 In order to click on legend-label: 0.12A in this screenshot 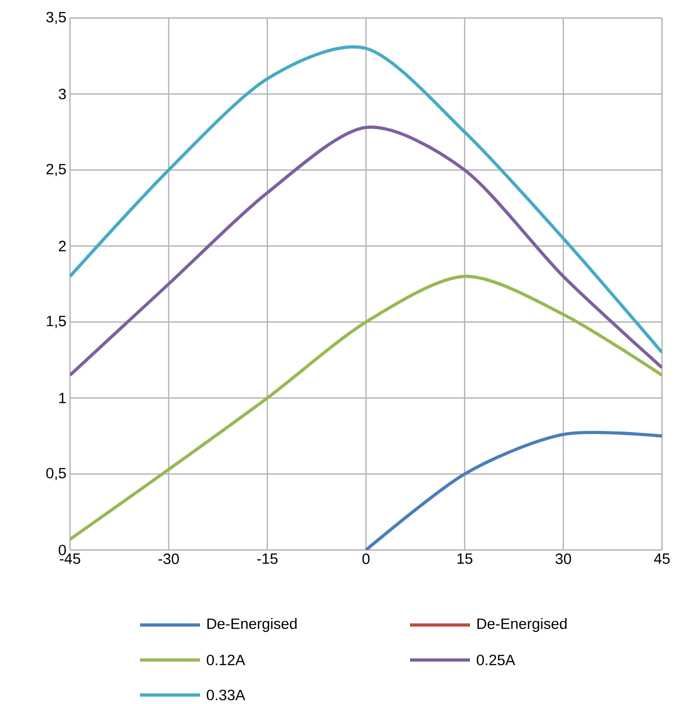, I will do `click(226, 660)`.